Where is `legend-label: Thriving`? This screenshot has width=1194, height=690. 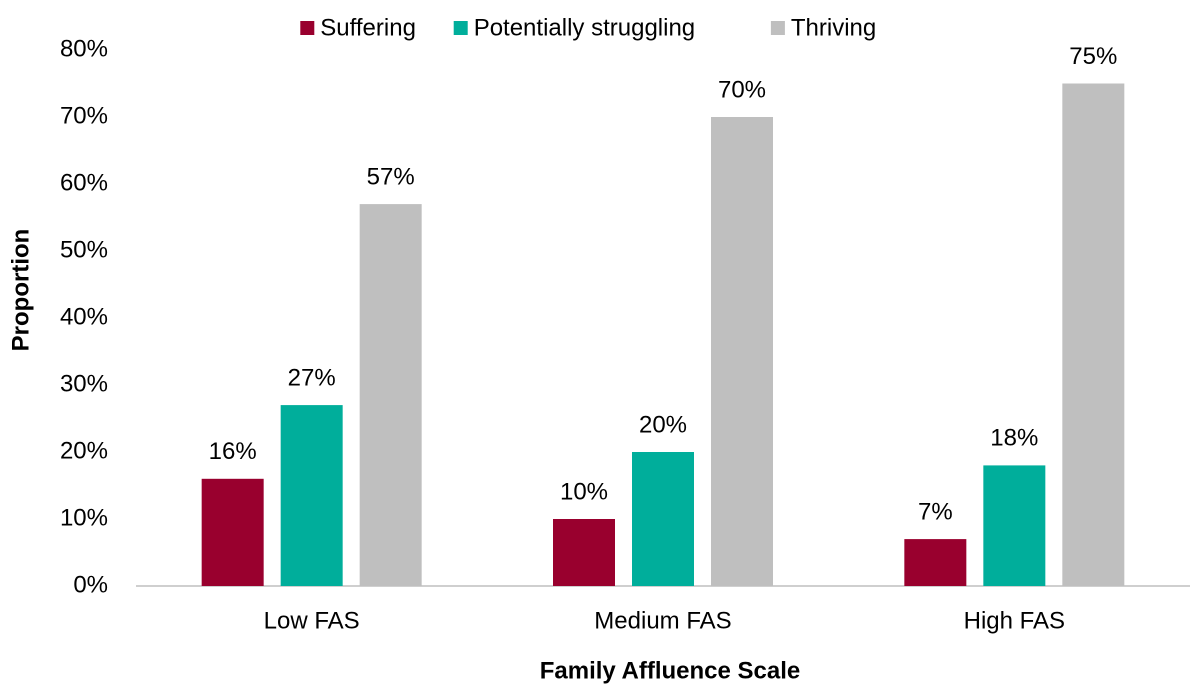
legend-label: Thriving is located at coordinates (833, 27).